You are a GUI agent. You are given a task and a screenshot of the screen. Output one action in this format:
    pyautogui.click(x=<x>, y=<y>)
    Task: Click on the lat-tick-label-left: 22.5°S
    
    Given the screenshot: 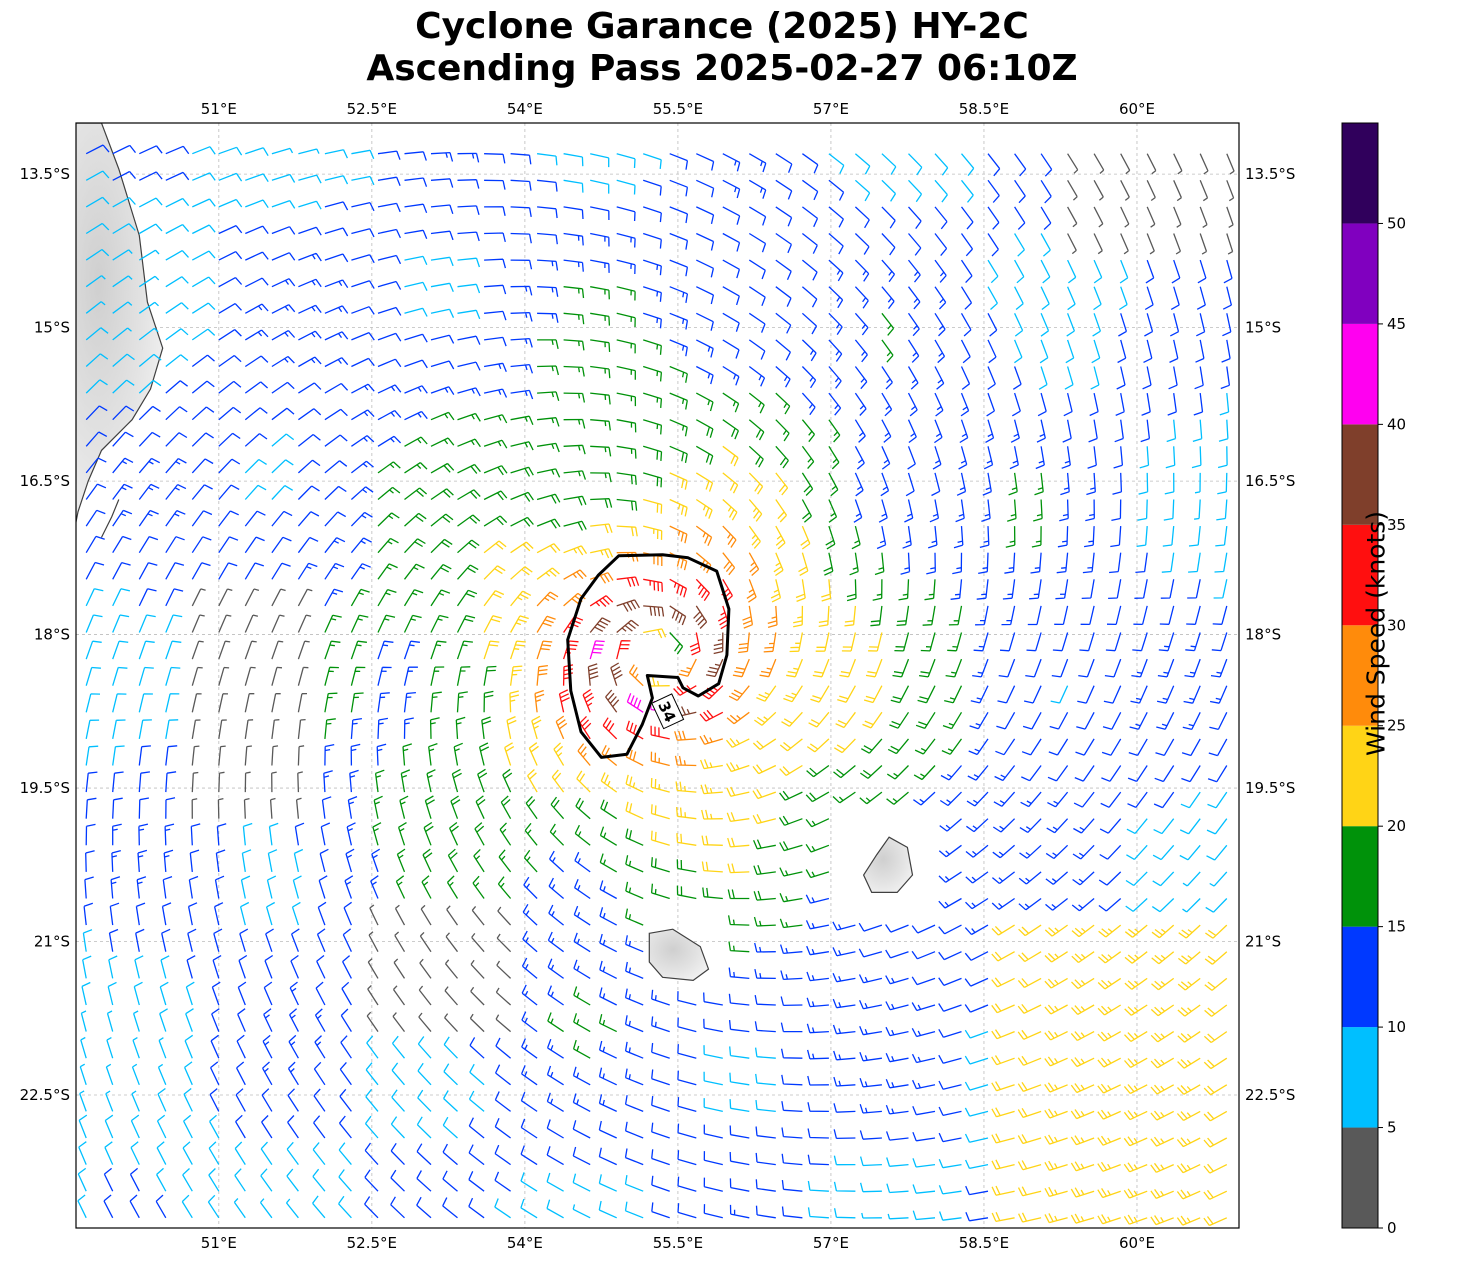 What is the action you would take?
    pyautogui.click(x=45, y=1095)
    